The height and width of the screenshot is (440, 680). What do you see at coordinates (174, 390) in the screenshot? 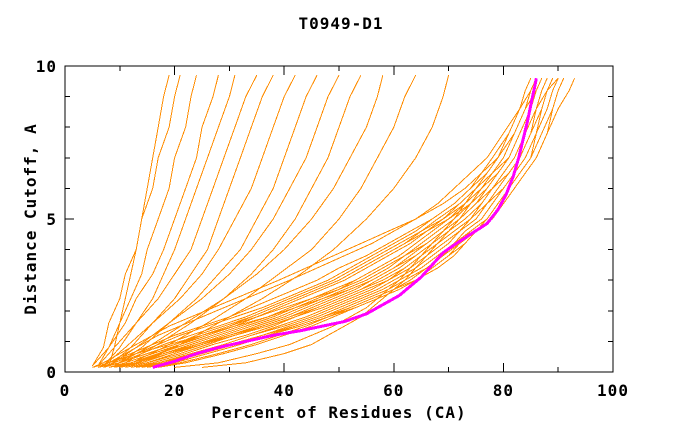
I see `x-tick-label: 20` at bounding box center [174, 390].